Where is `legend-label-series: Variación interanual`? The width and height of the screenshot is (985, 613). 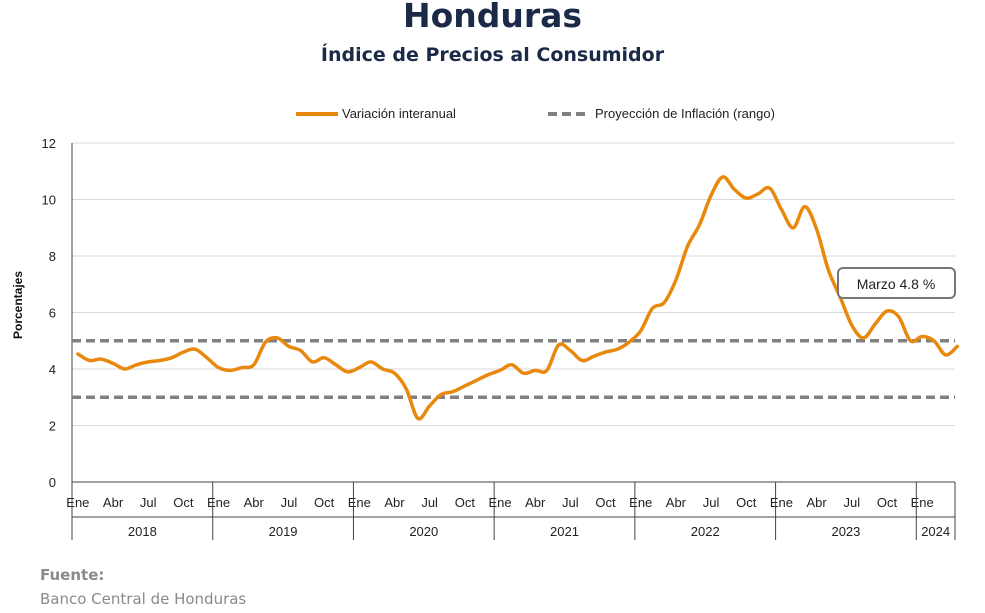 legend-label-series: Variación interanual is located at coordinates (399, 113).